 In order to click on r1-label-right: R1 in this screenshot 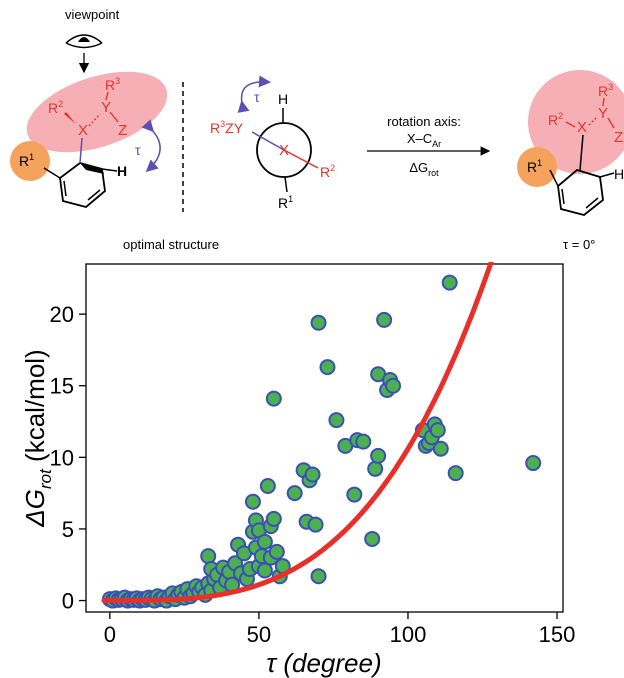, I will do `click(534, 166)`.